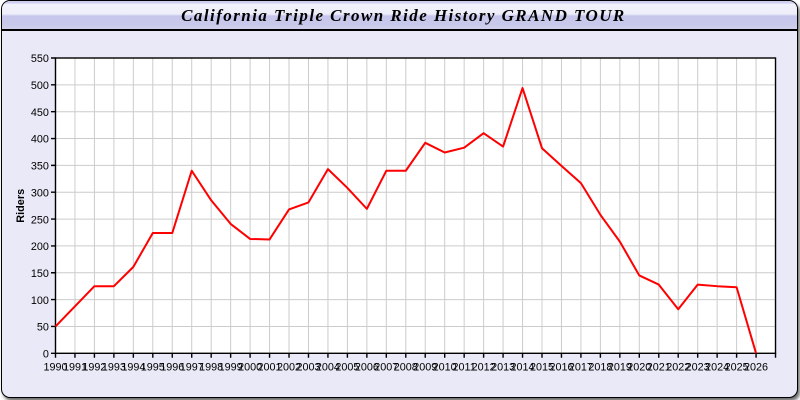 This screenshot has height=400, width=800. I want to click on svg-text: 450, so click(40, 113).